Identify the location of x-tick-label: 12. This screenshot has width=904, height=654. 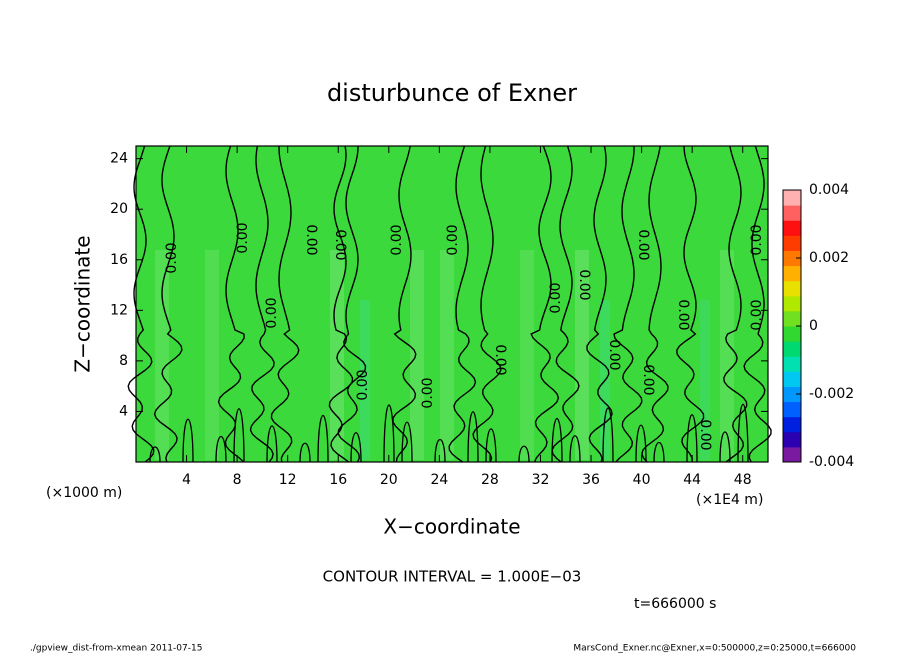
(288, 480).